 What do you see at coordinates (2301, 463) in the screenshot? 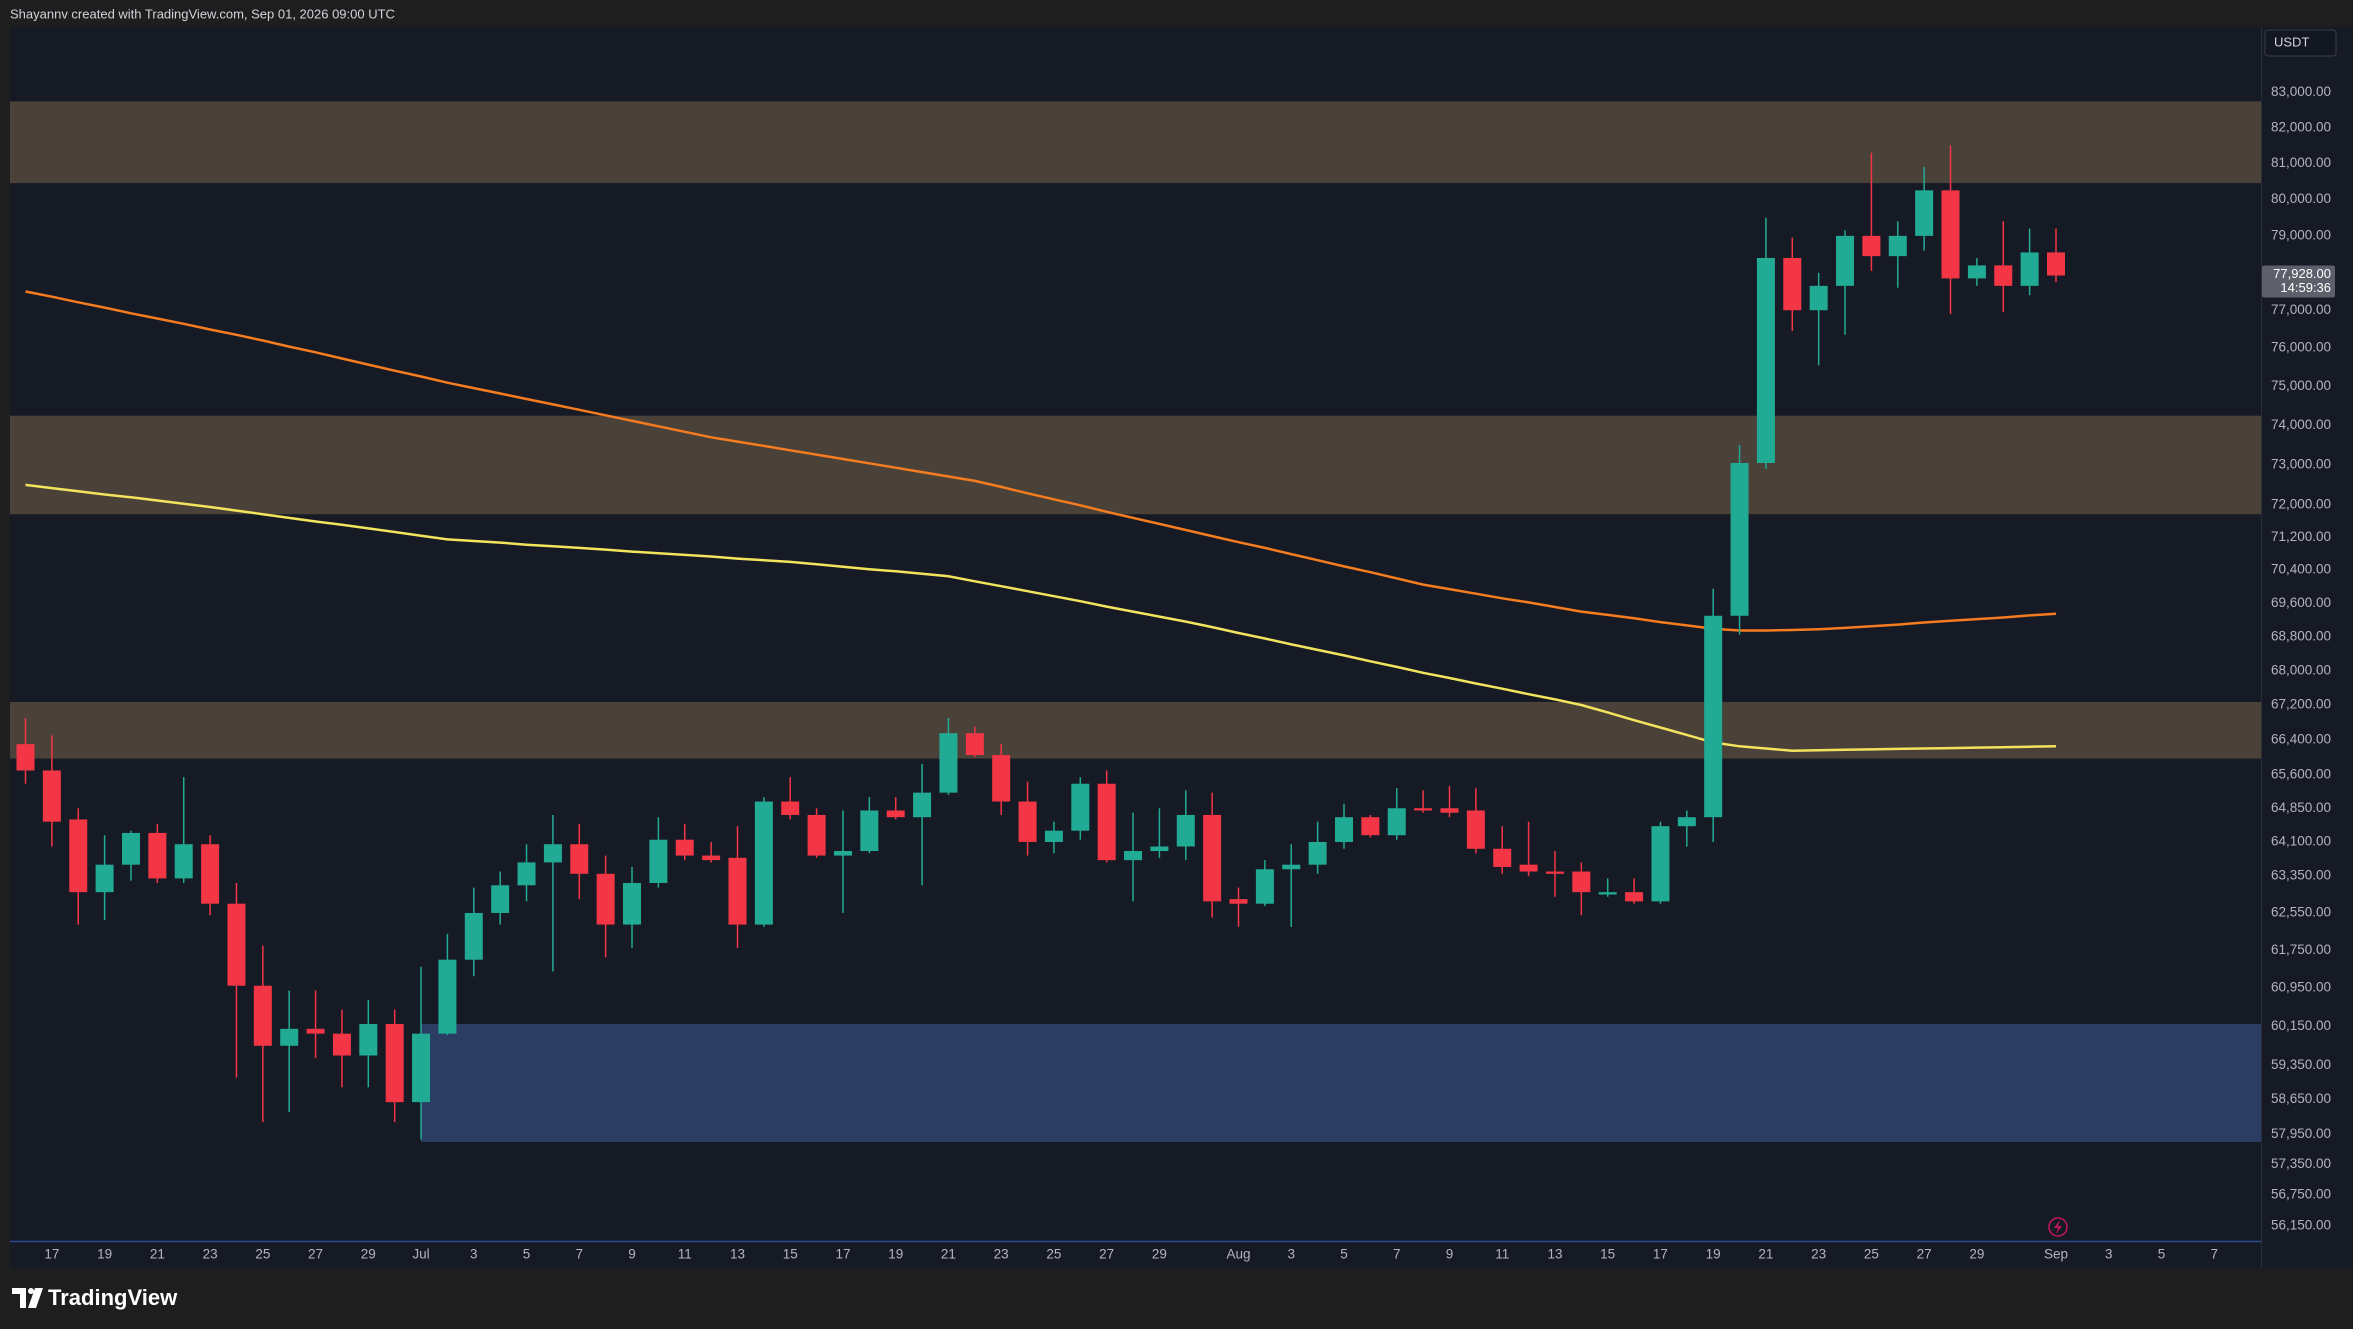
I see `y-tick-label: 73,000.00` at bounding box center [2301, 463].